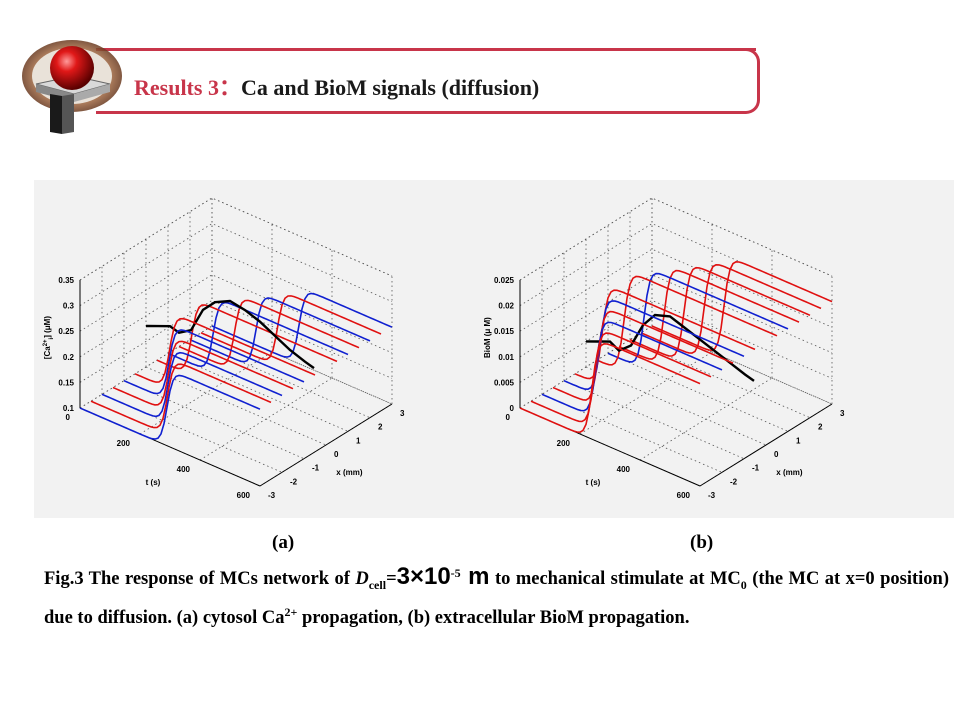  Describe the element at coordinates (69, 357) in the screenshot. I see `z-tick-label-2: 0.2` at that location.